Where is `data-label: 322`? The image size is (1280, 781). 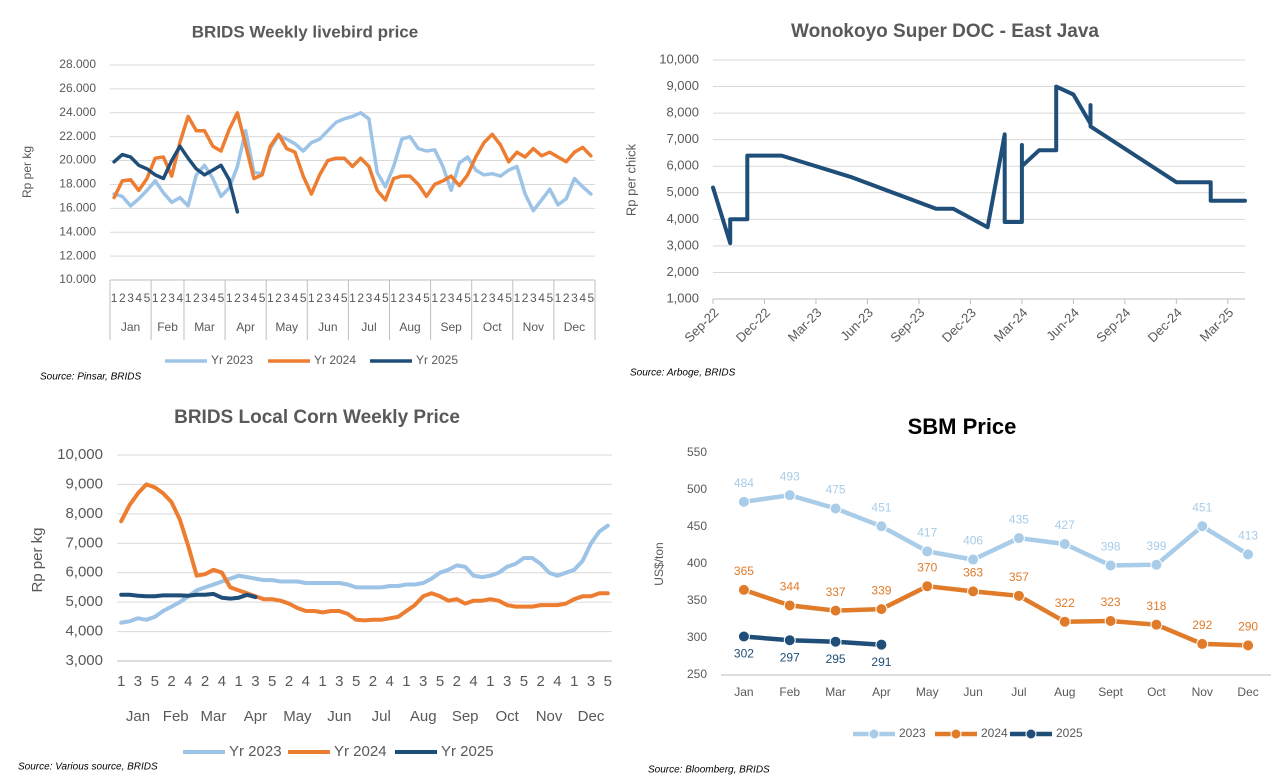
data-label: 322 is located at coordinates (1065, 603).